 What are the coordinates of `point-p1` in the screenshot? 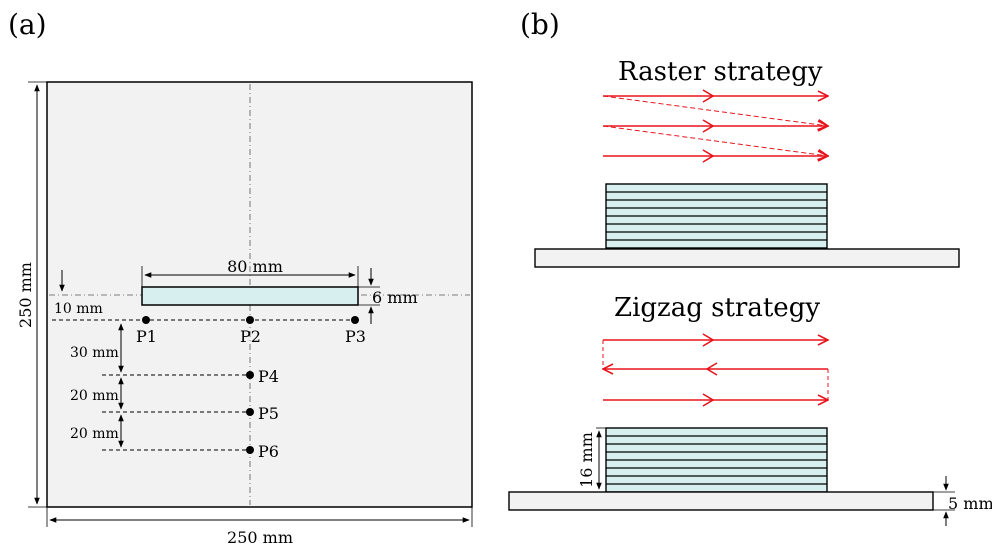 It's located at (146, 320).